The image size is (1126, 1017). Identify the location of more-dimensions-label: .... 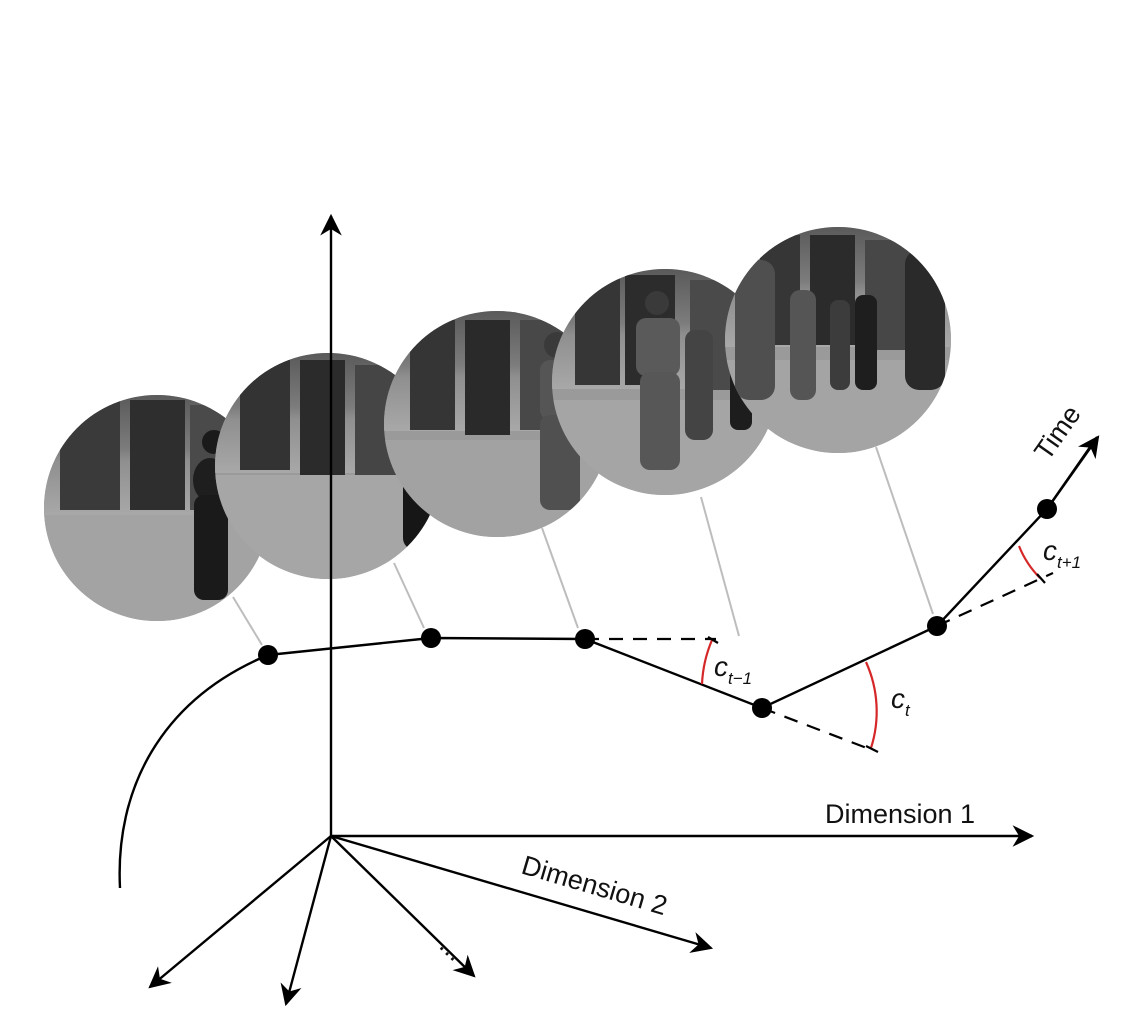
(452, 948).